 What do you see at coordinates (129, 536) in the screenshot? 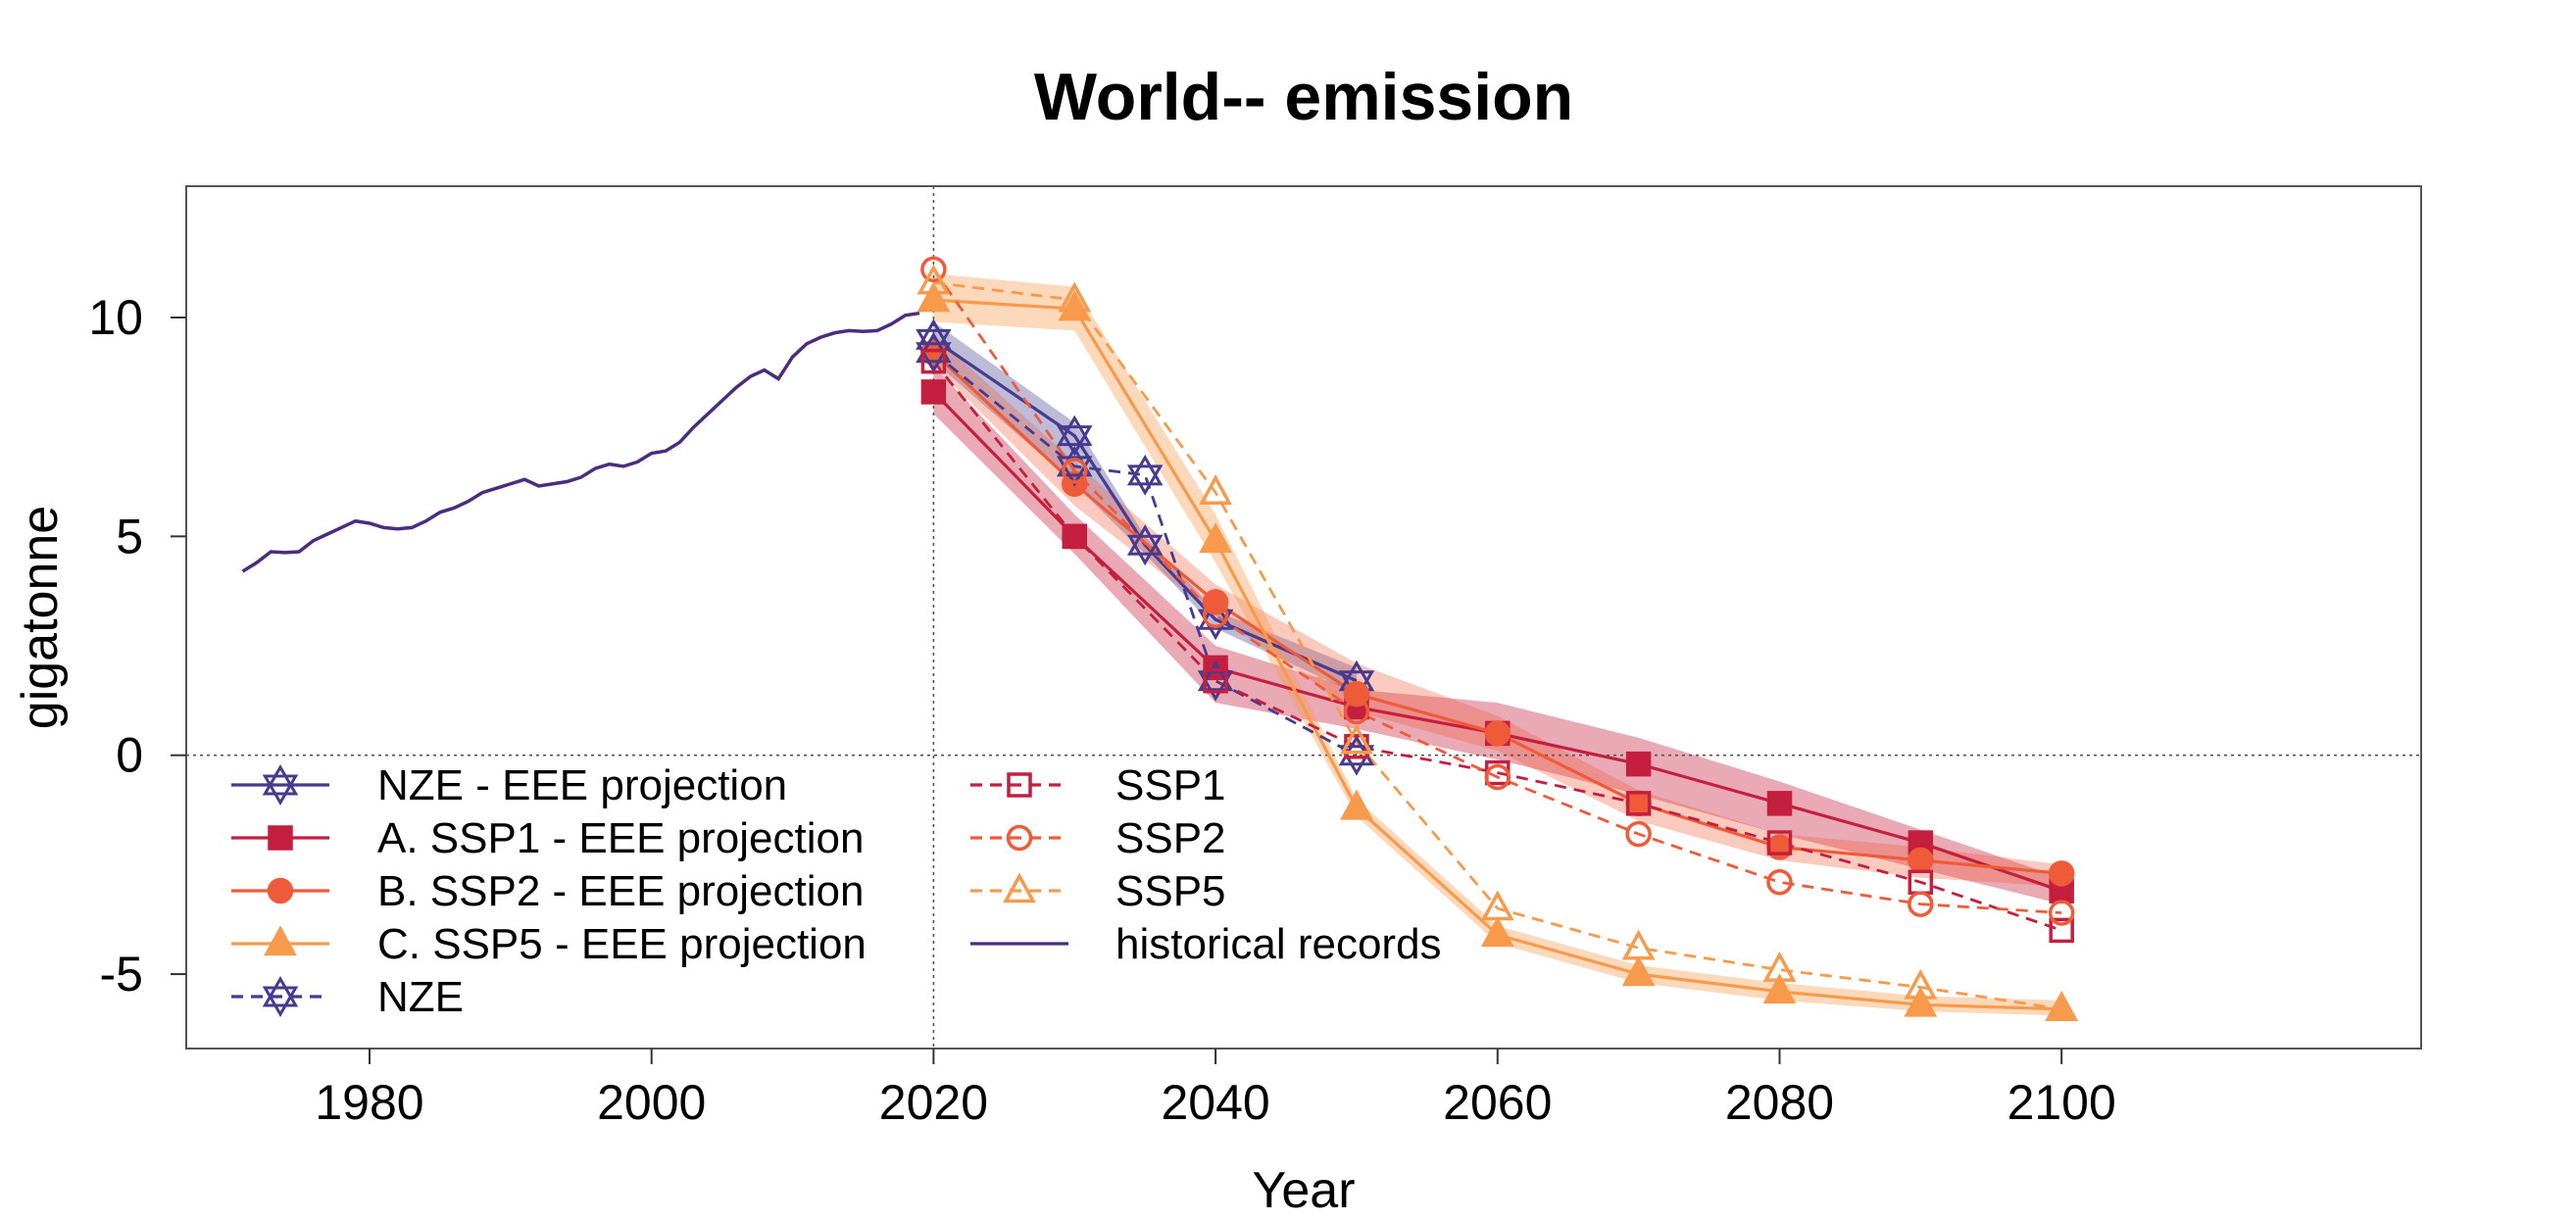
I see `y-tick-label-2: 5` at bounding box center [129, 536].